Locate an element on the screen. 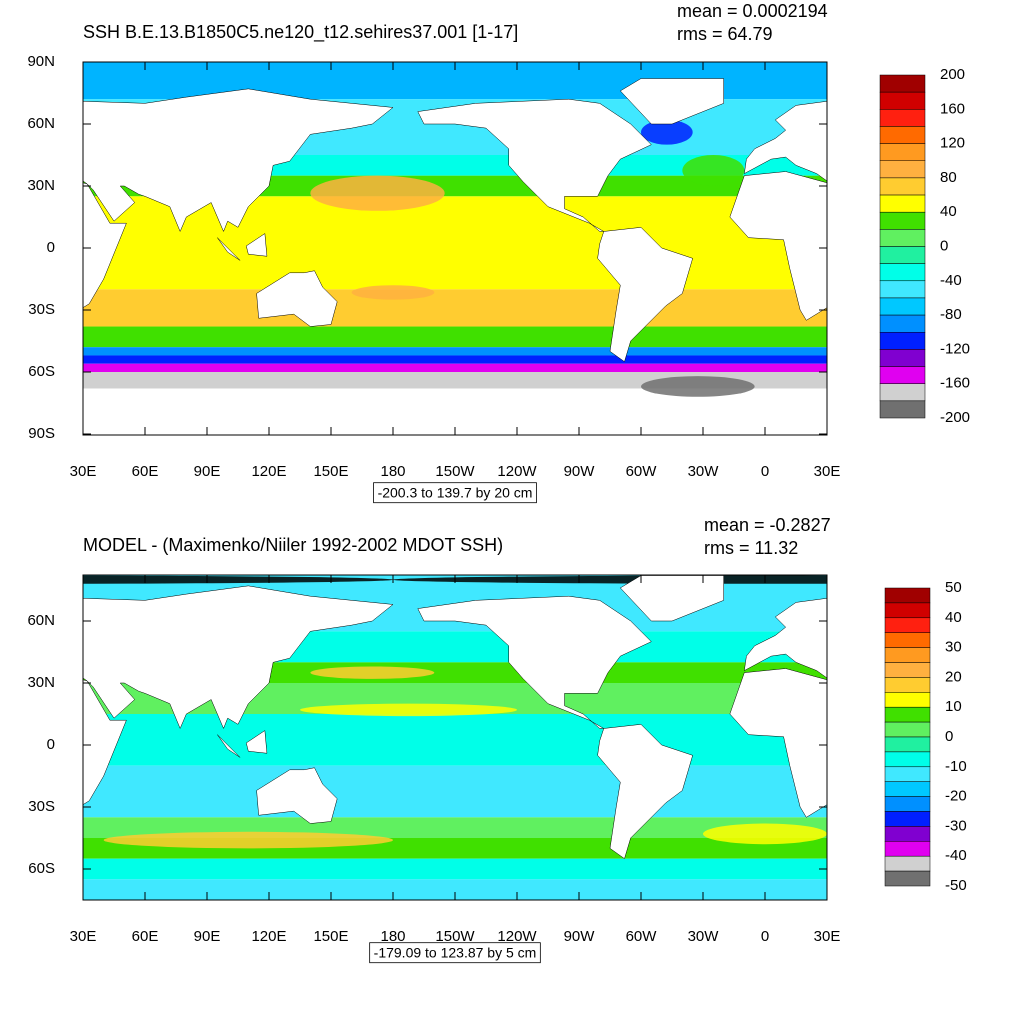  colorbar-label: -50 is located at coordinates (956, 885).